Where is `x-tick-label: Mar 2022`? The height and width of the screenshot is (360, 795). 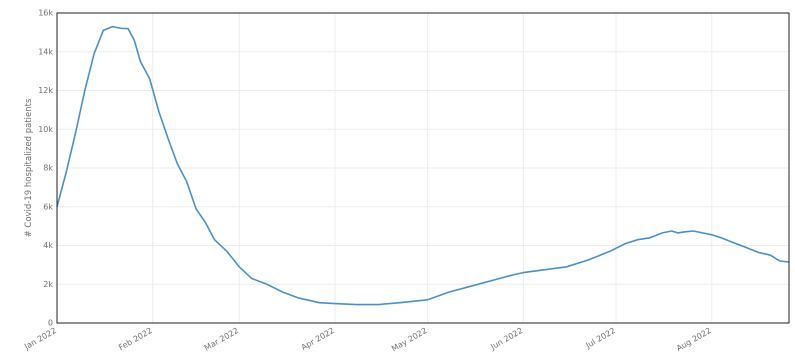
x-tick-label: Mar 2022 is located at coordinates (221, 339).